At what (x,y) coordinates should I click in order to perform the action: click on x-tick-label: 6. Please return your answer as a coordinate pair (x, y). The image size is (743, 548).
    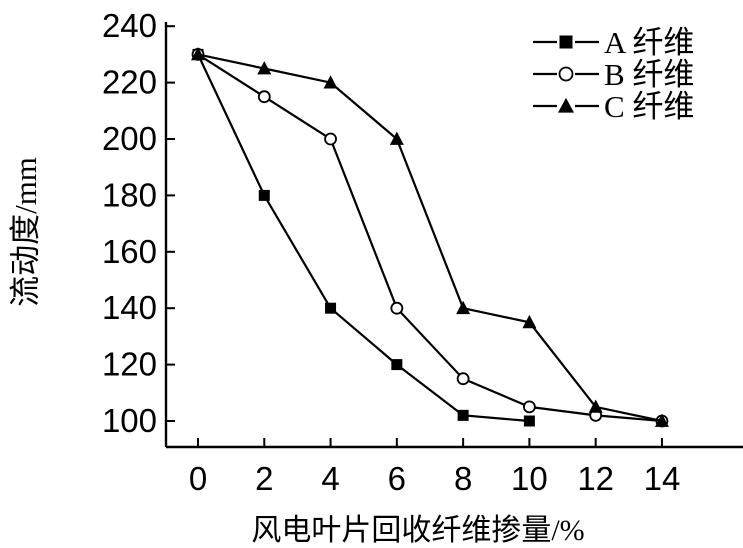
    Looking at the image, I should click on (397, 478).